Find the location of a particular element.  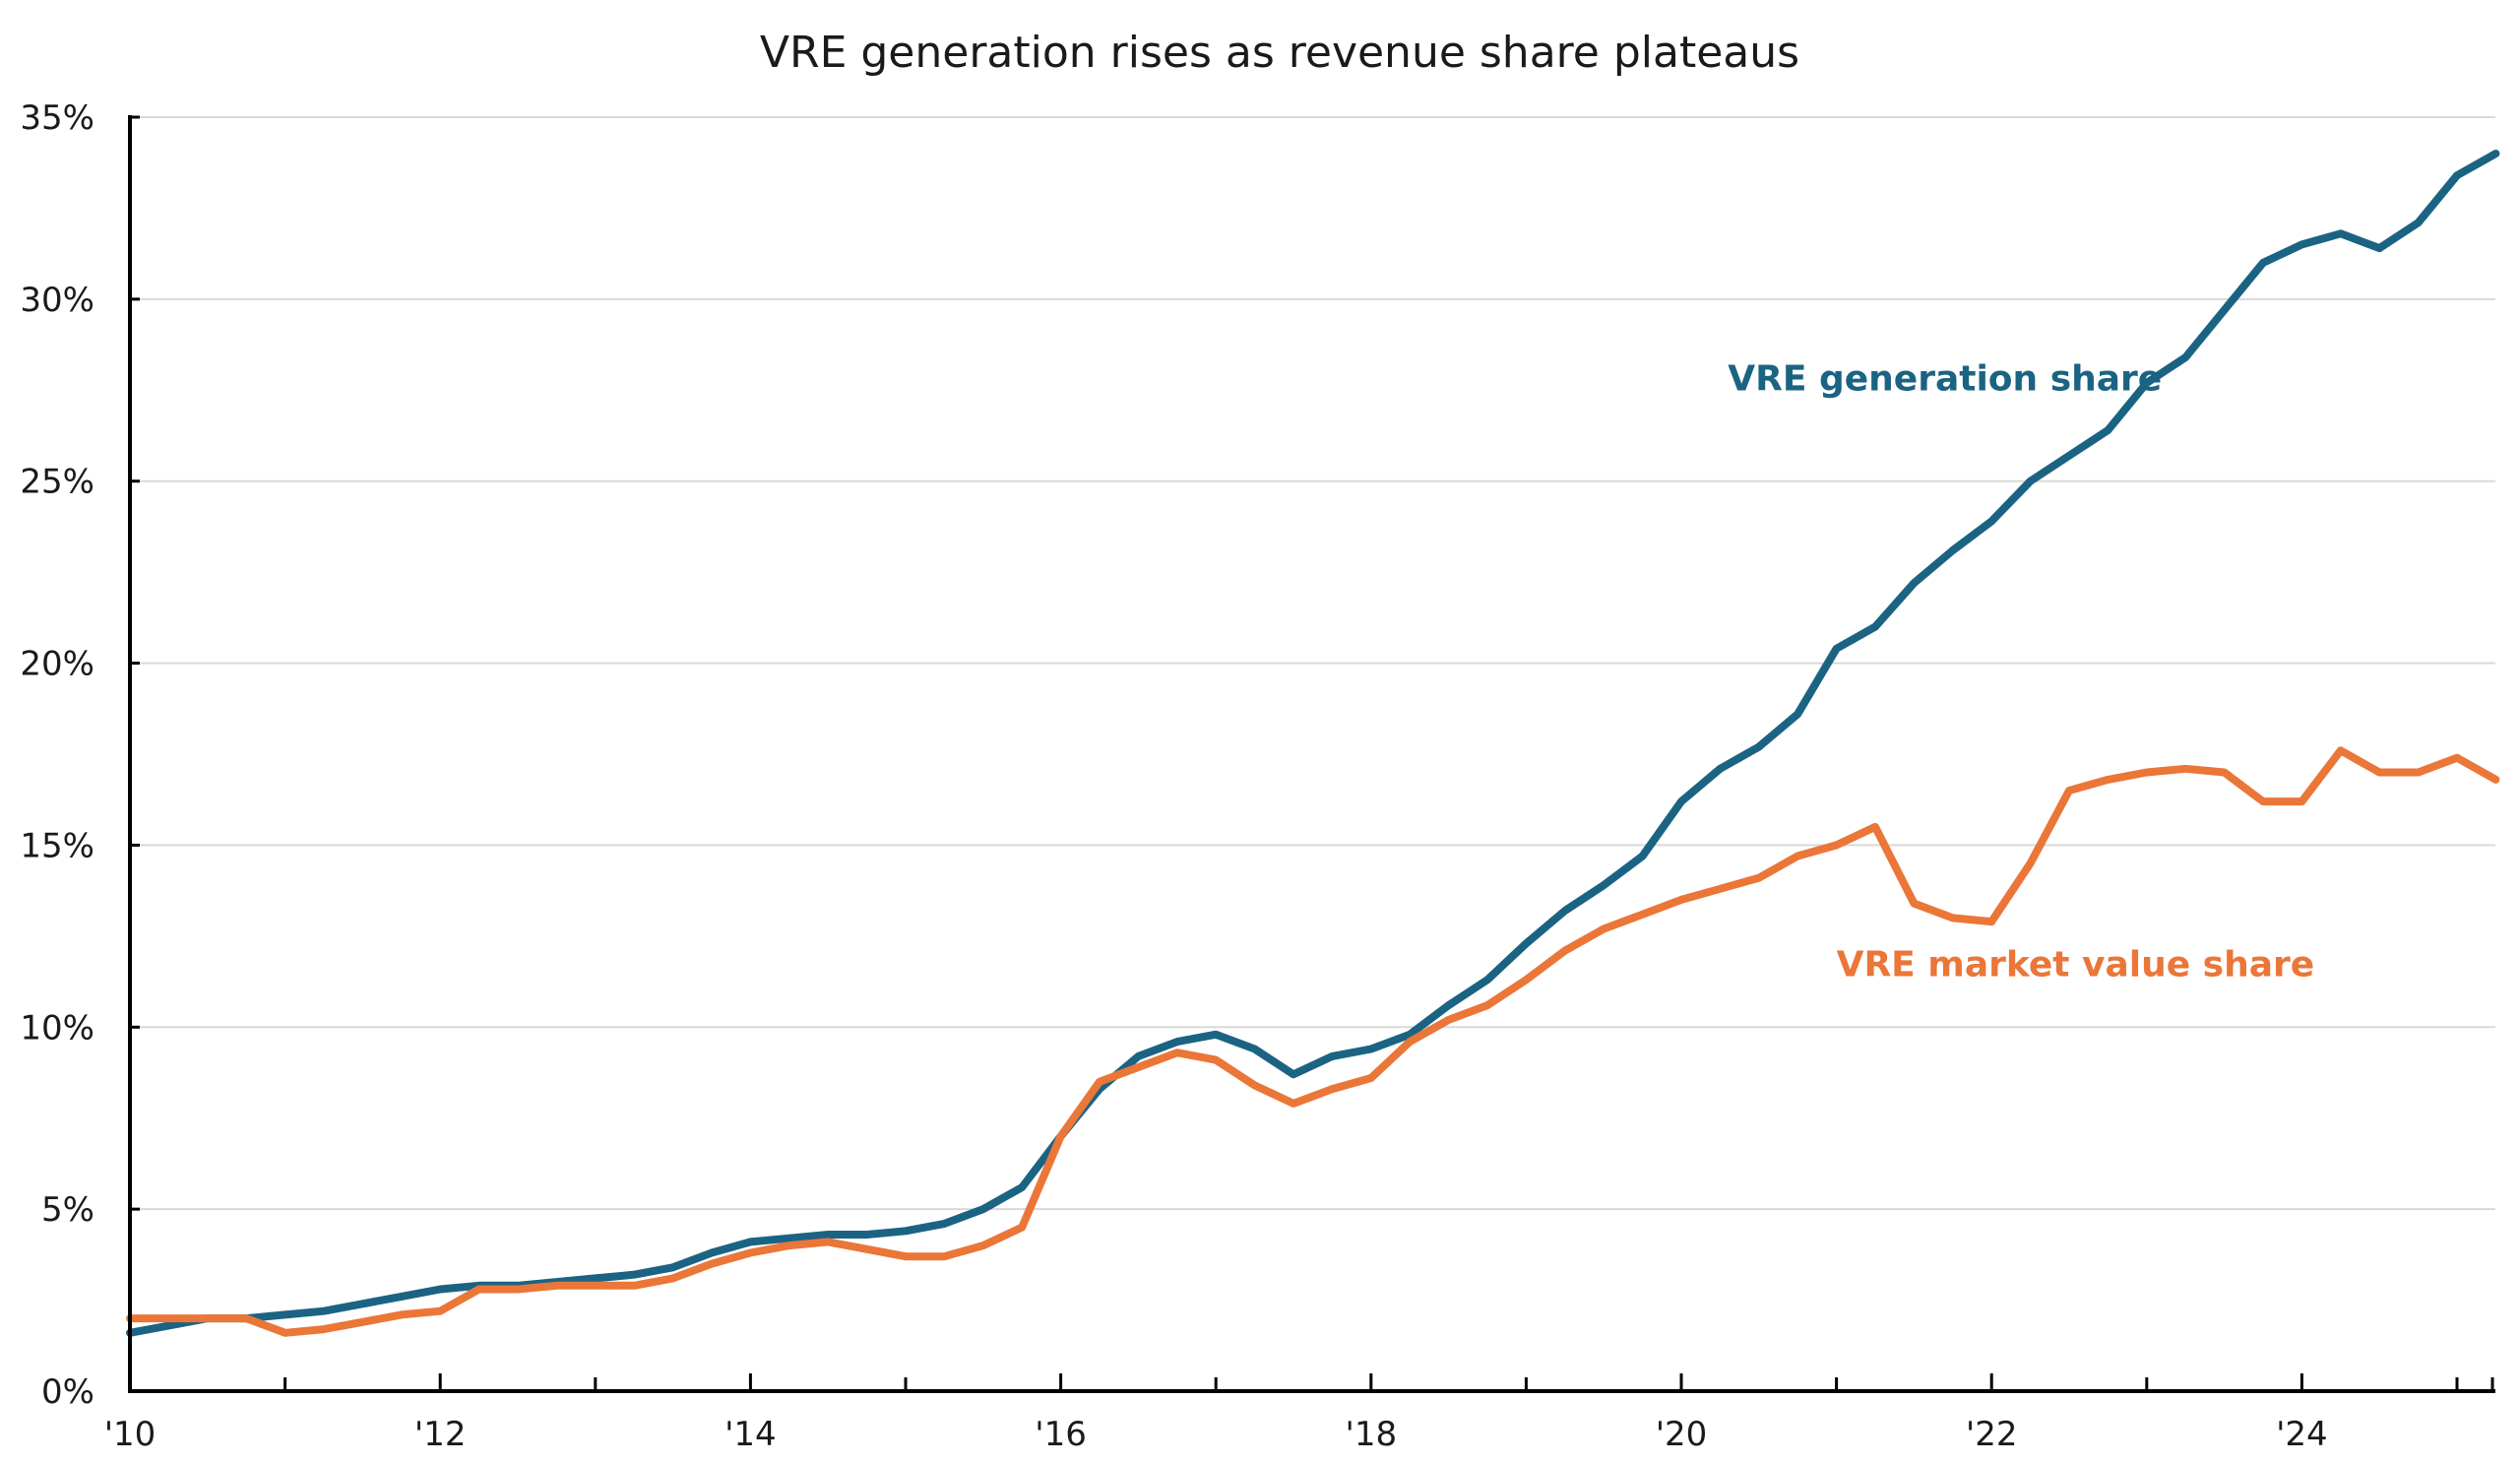

y-tick-label: 35% is located at coordinates (57, 118).